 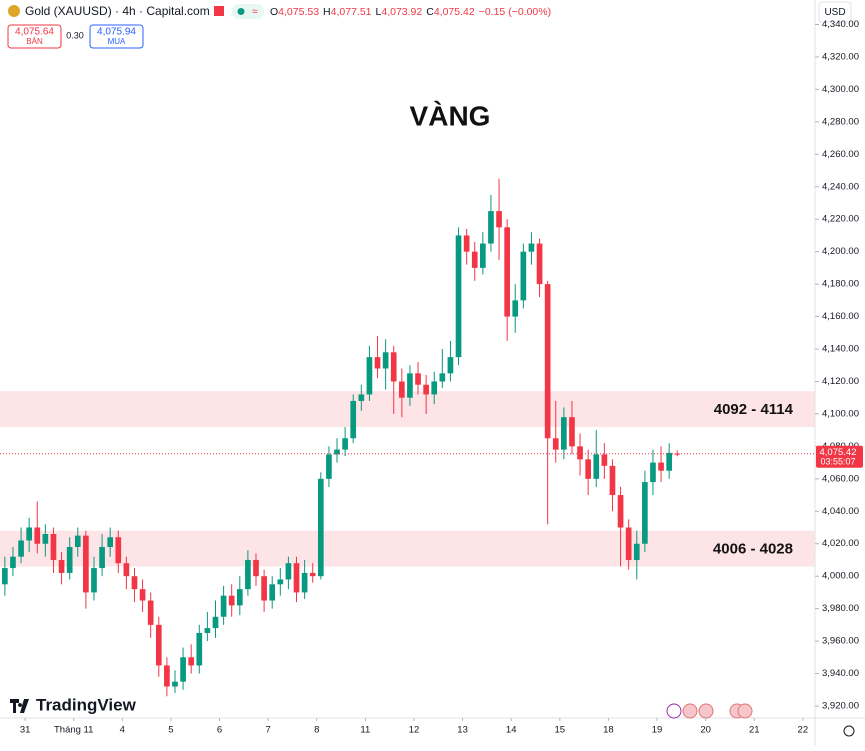 I want to click on y-tick-label: 4,320.00, so click(x=840, y=56).